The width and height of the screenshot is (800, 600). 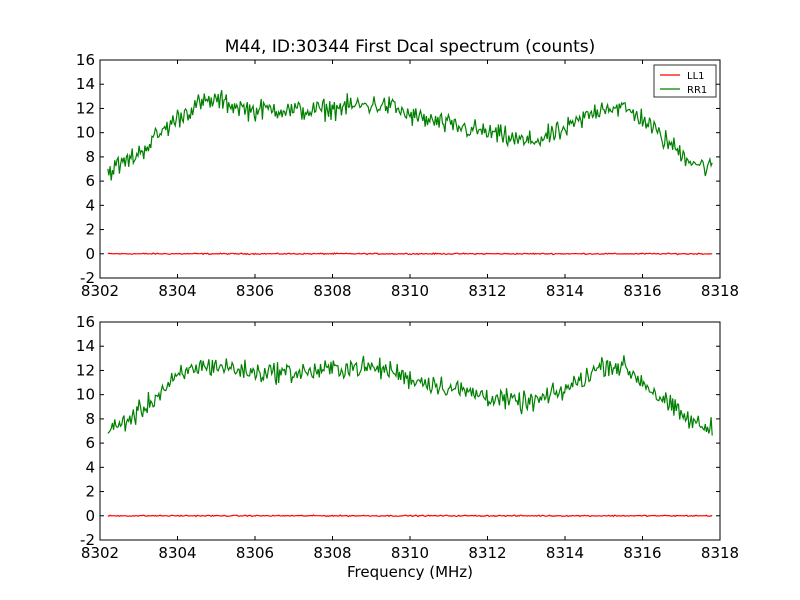 I want to click on legend-label-rr1: RR1, so click(x=697, y=90).